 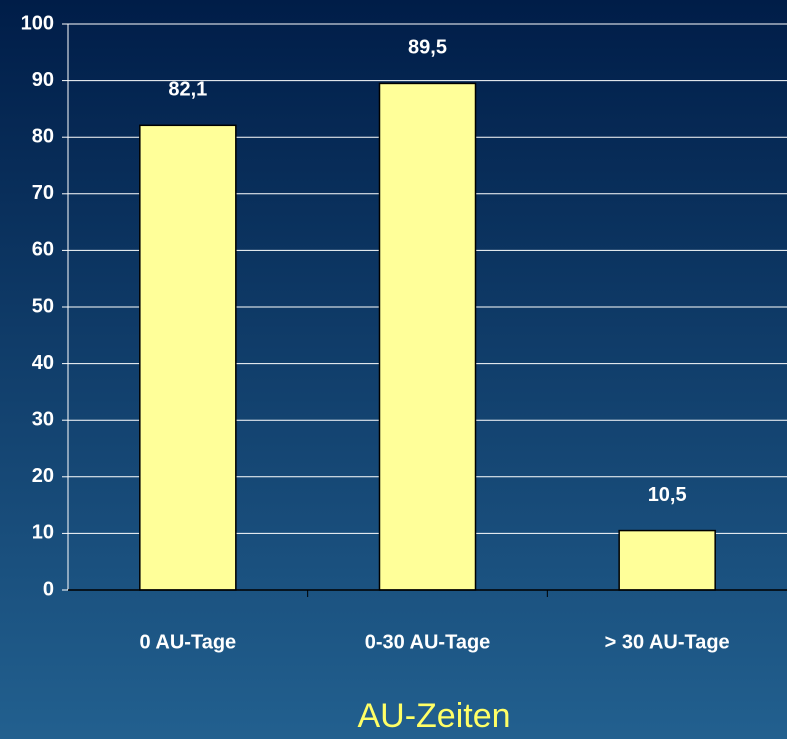 I want to click on y-tick-label: 0, so click(x=48, y=589).